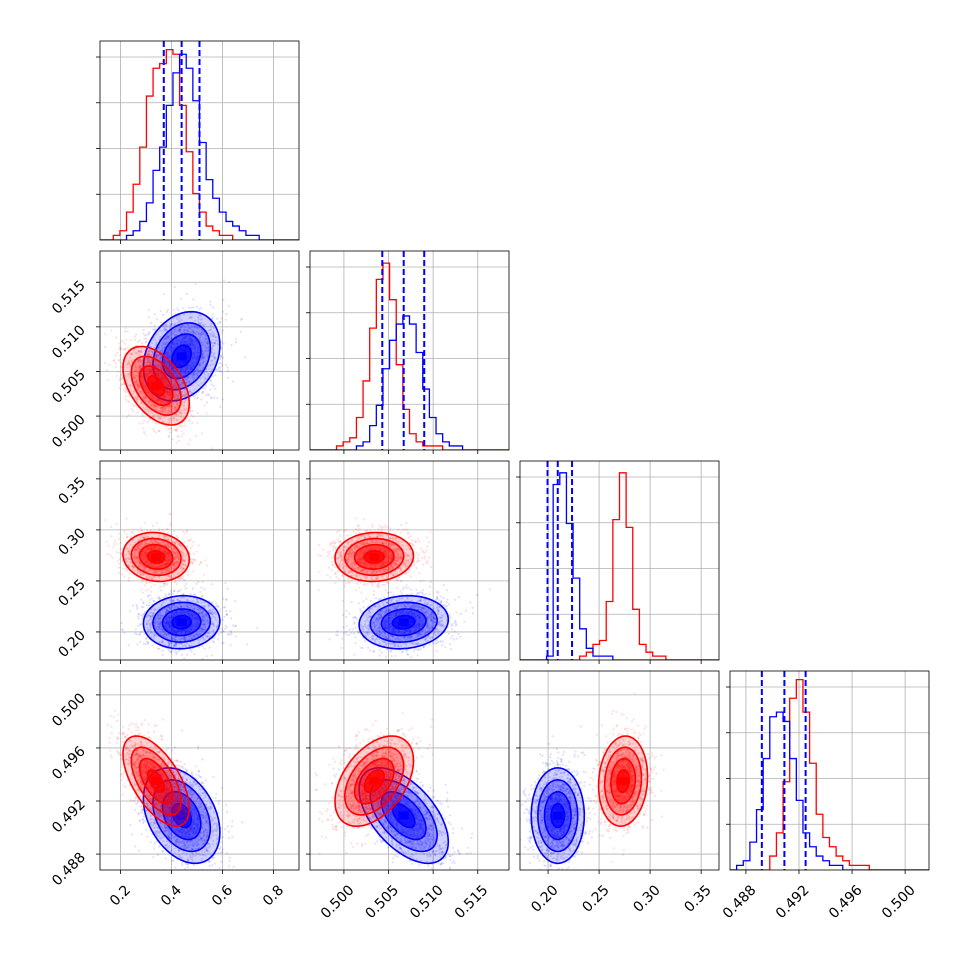 The height and width of the screenshot is (970, 970). What do you see at coordinates (69, 870) in the screenshot?
I see `y-tick-label: 0.488` at bounding box center [69, 870].